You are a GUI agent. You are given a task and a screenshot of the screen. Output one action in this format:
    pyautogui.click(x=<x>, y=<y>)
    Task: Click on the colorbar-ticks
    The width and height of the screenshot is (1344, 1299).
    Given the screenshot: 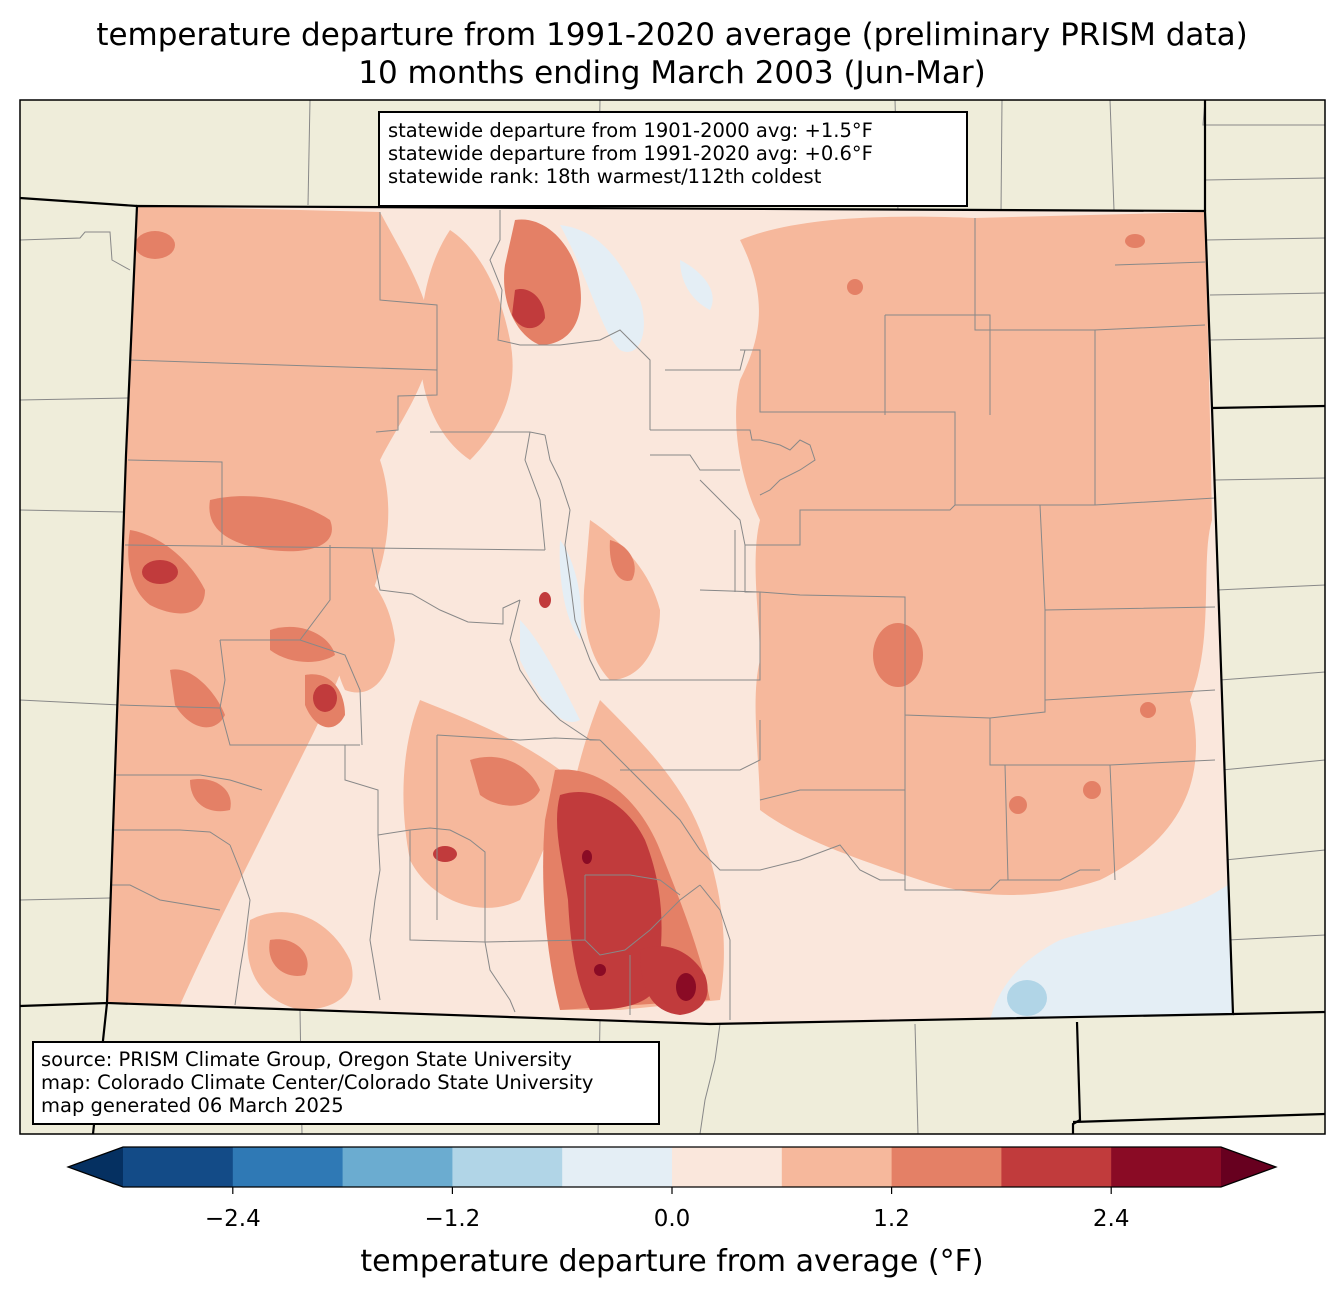 What is the action you would take?
    pyautogui.click(x=672, y=1190)
    